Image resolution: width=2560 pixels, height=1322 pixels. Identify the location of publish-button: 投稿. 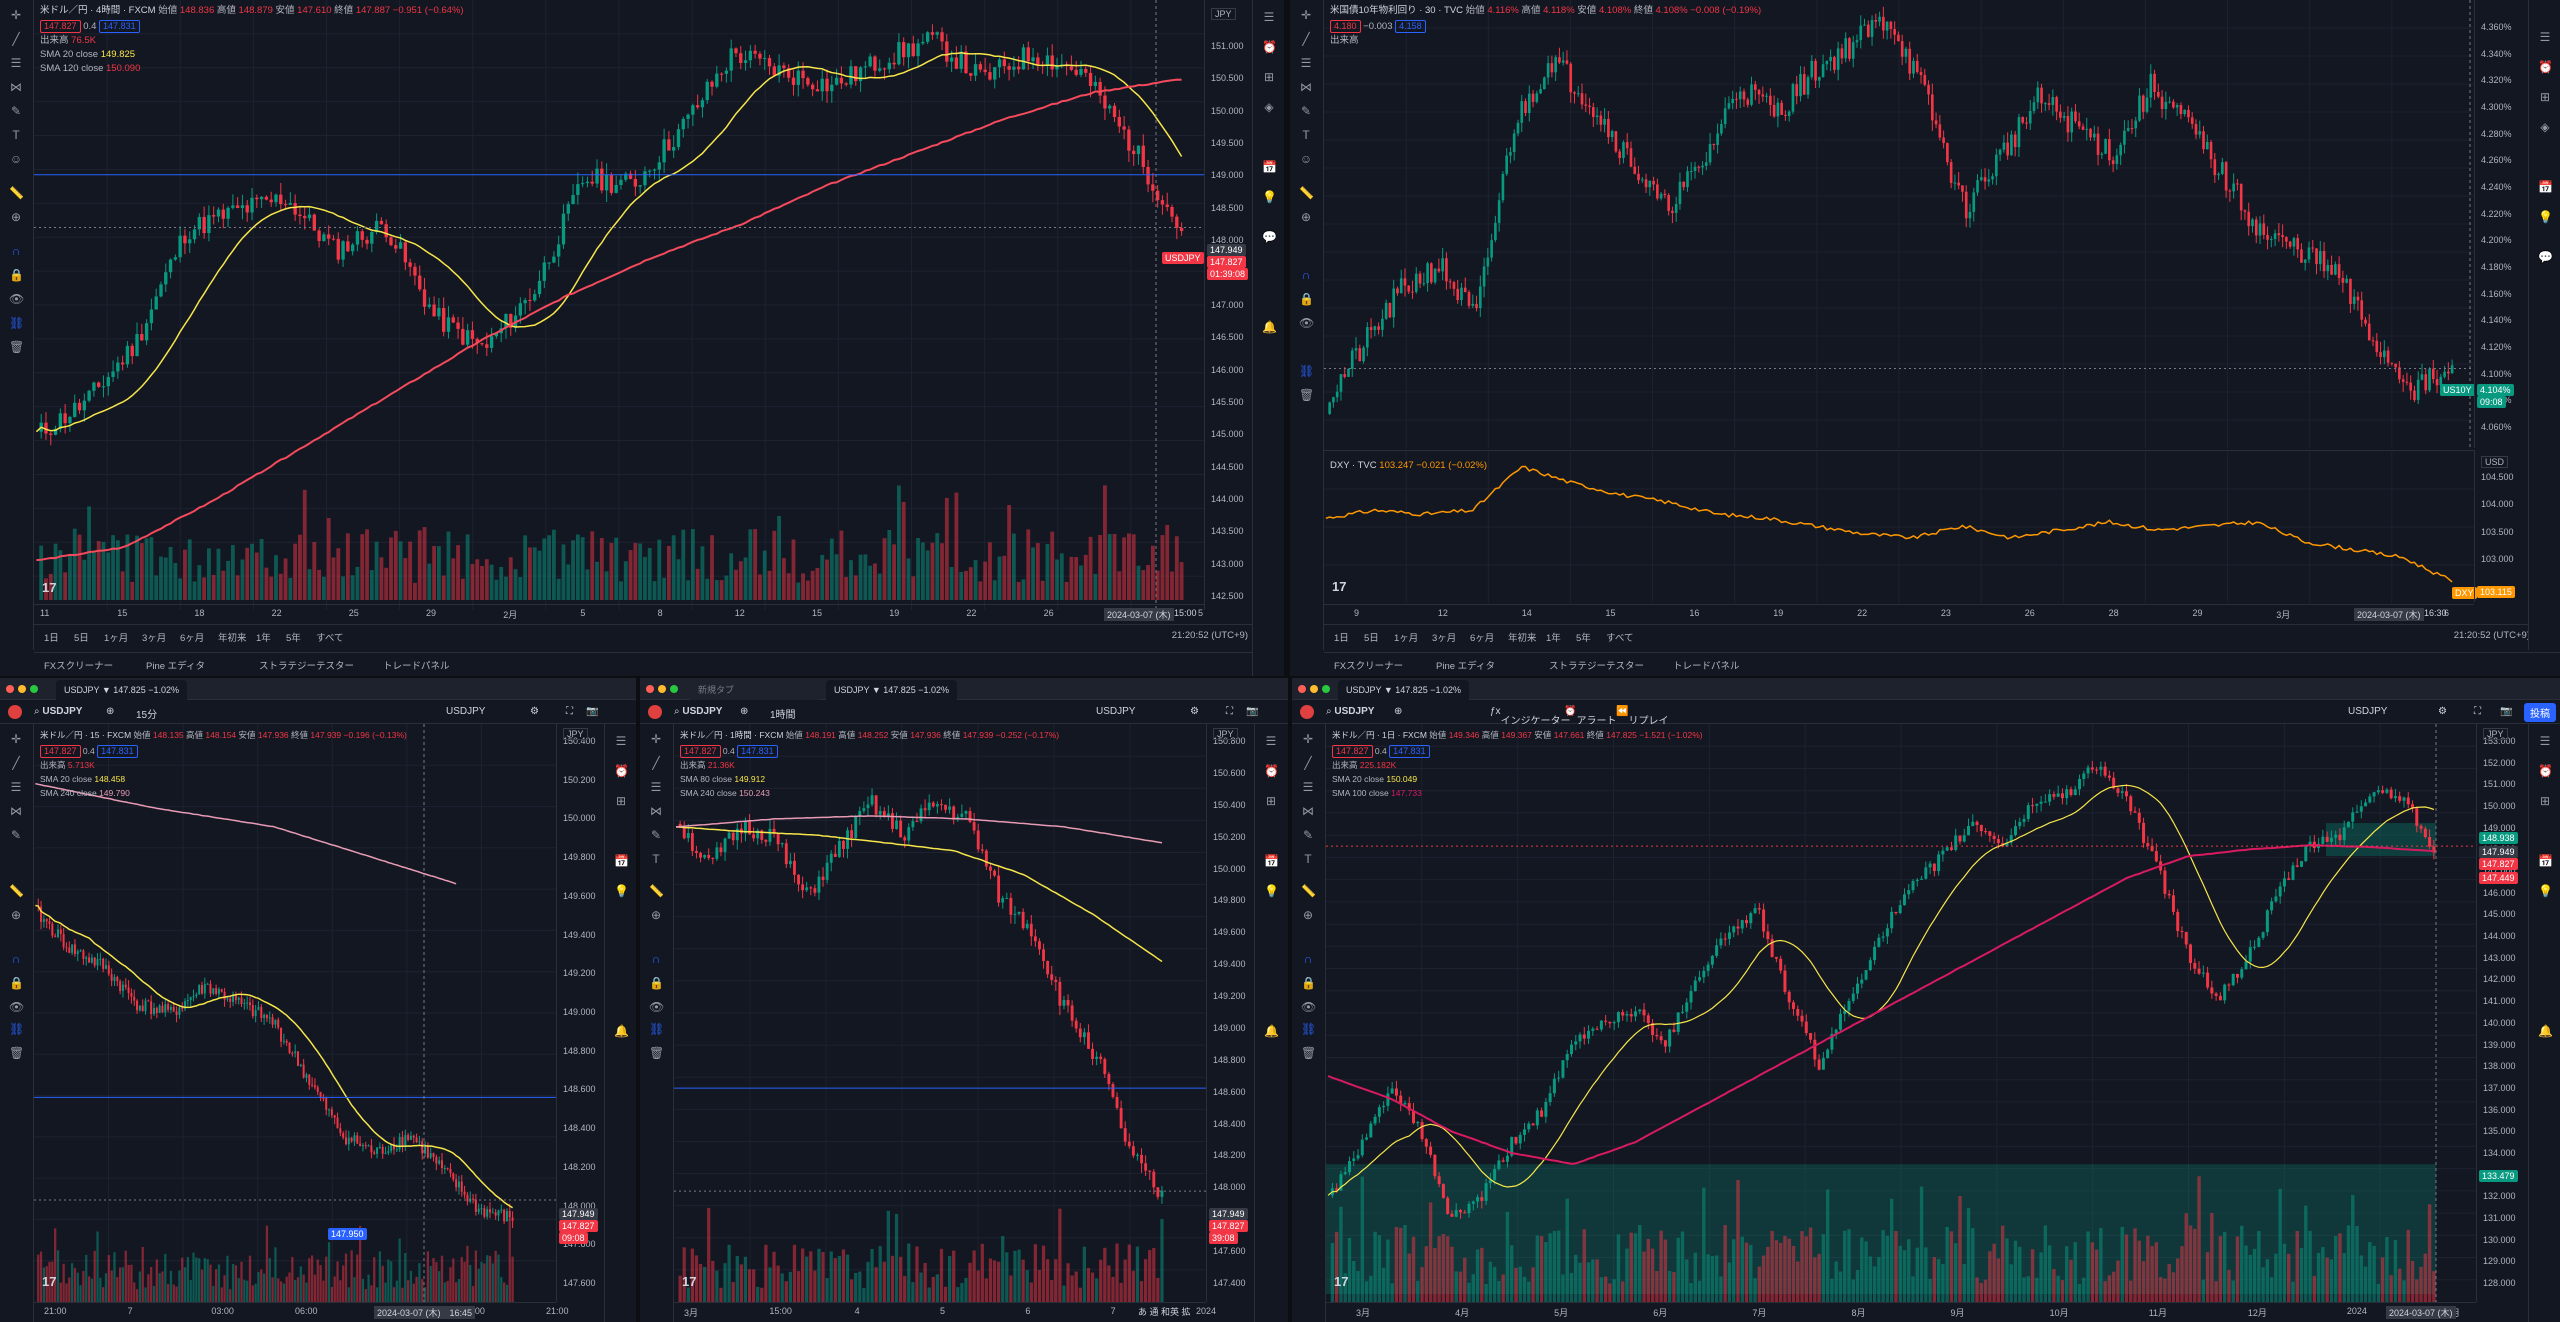
(2540, 712).